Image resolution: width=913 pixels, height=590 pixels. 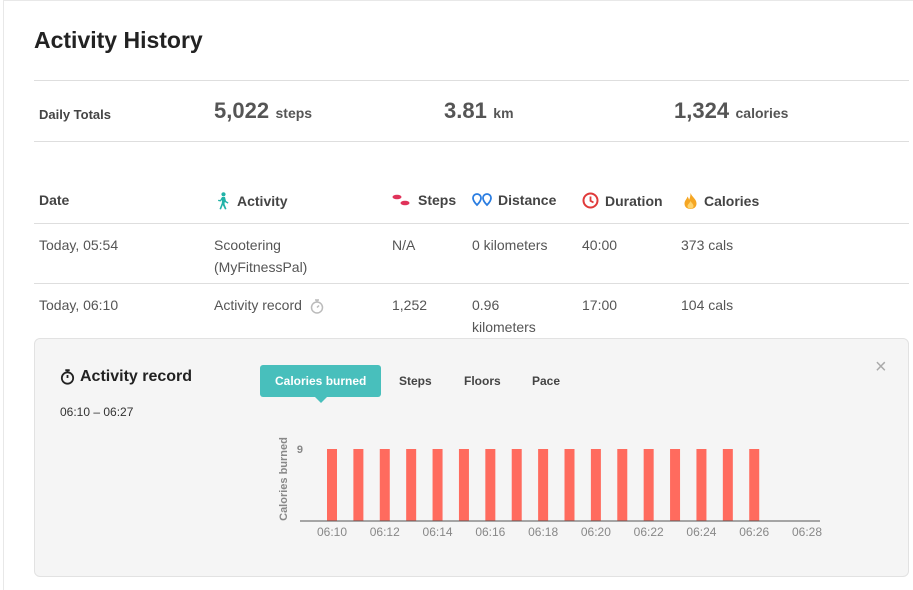 I want to click on row-activity: Activity record, so click(x=269, y=305).